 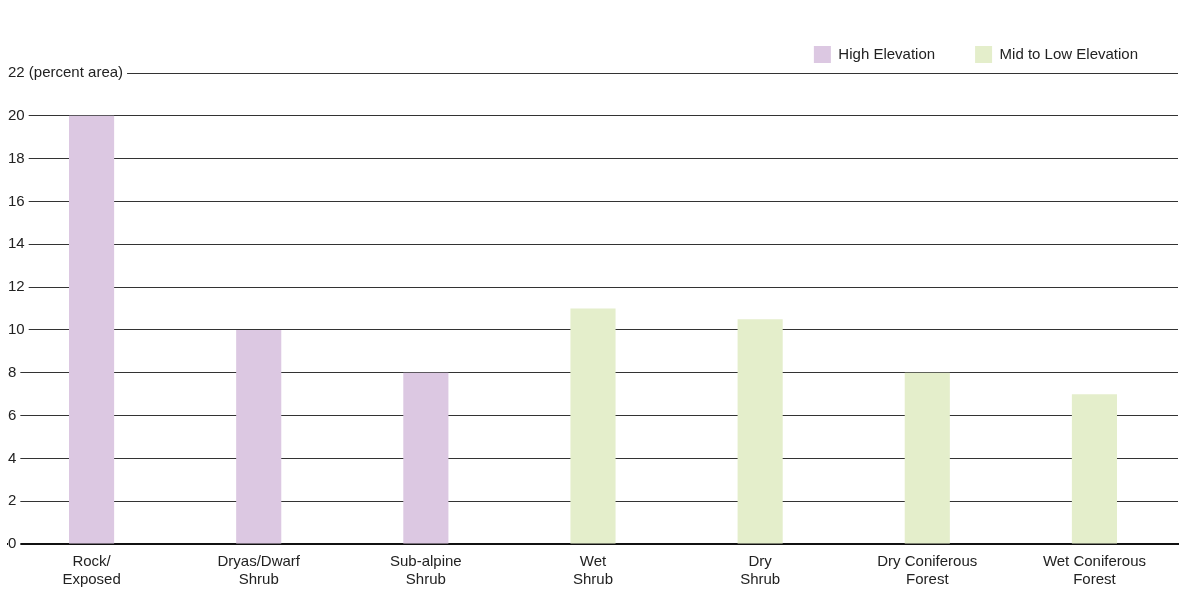 I want to click on x-tick-label: Dryas/Dwarf Shrub, so click(x=259, y=570).